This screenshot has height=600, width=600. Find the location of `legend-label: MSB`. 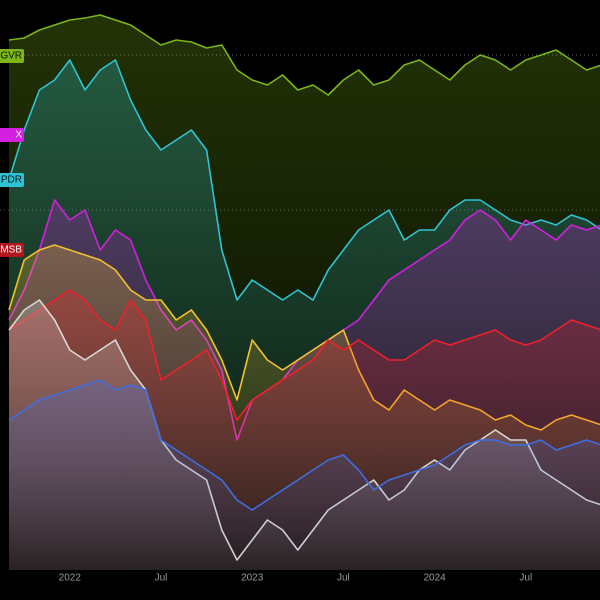

legend-label: MSB is located at coordinates (11, 250).